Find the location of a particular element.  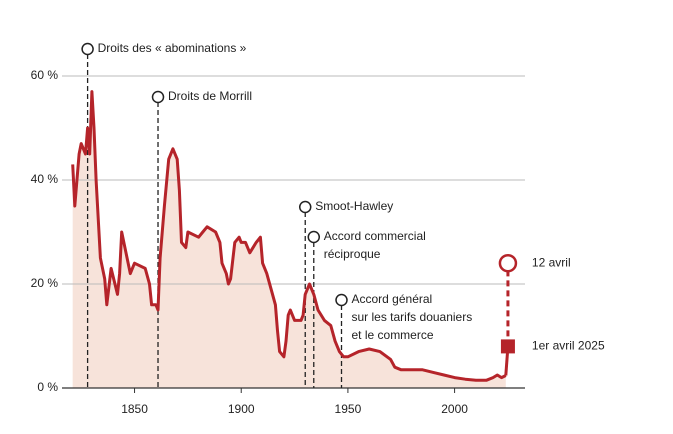

x-tick-label: 1850 is located at coordinates (134, 409).